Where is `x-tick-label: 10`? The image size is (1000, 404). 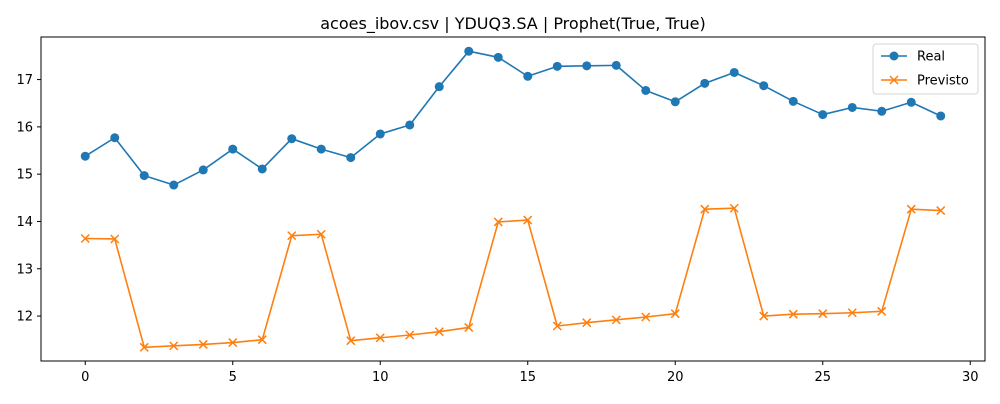 x-tick-label: 10 is located at coordinates (380, 377).